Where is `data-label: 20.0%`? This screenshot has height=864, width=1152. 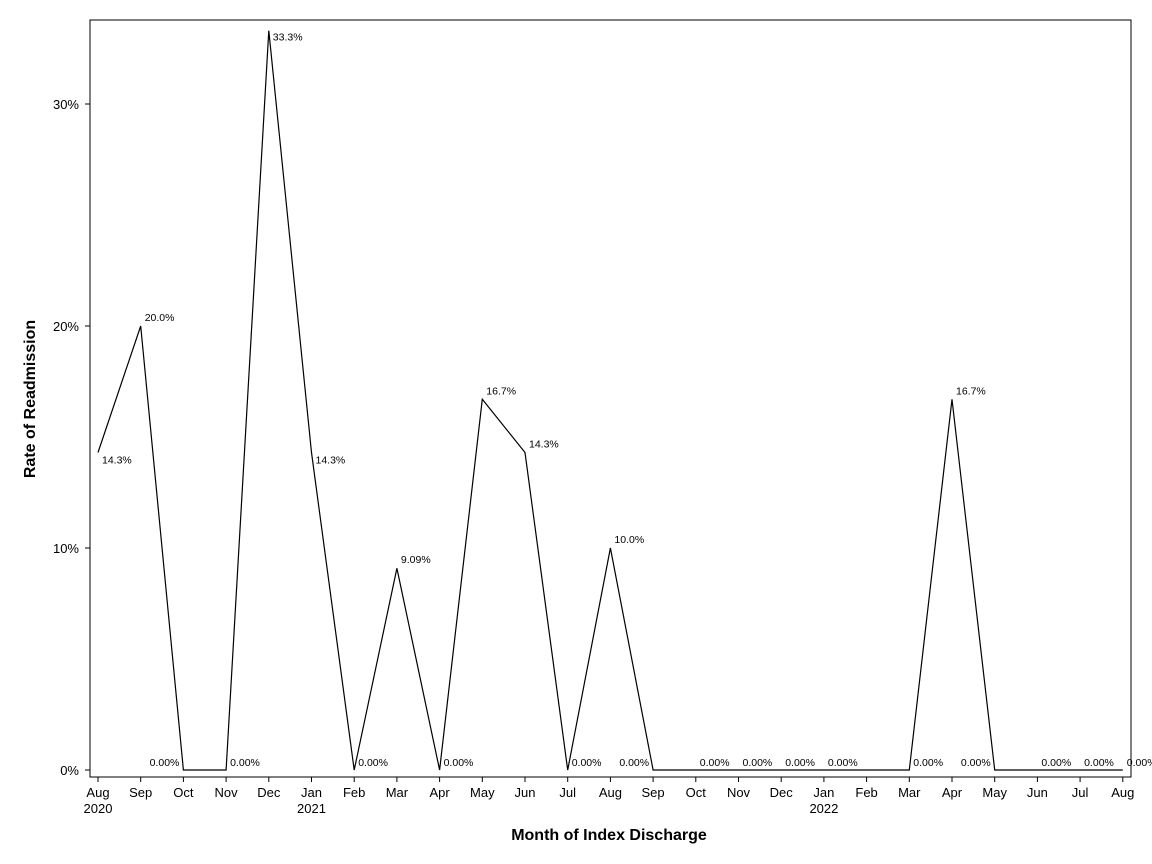
data-label: 20.0% is located at coordinates (160, 318).